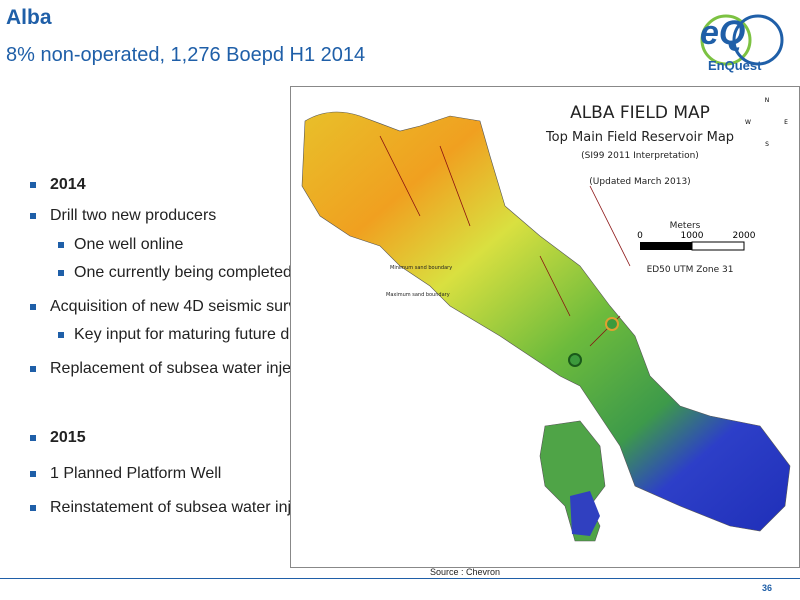 This screenshot has height=600, width=800. Describe the element at coordinates (723, 33) in the screenshot. I see `logo-mark: eQ` at that location.